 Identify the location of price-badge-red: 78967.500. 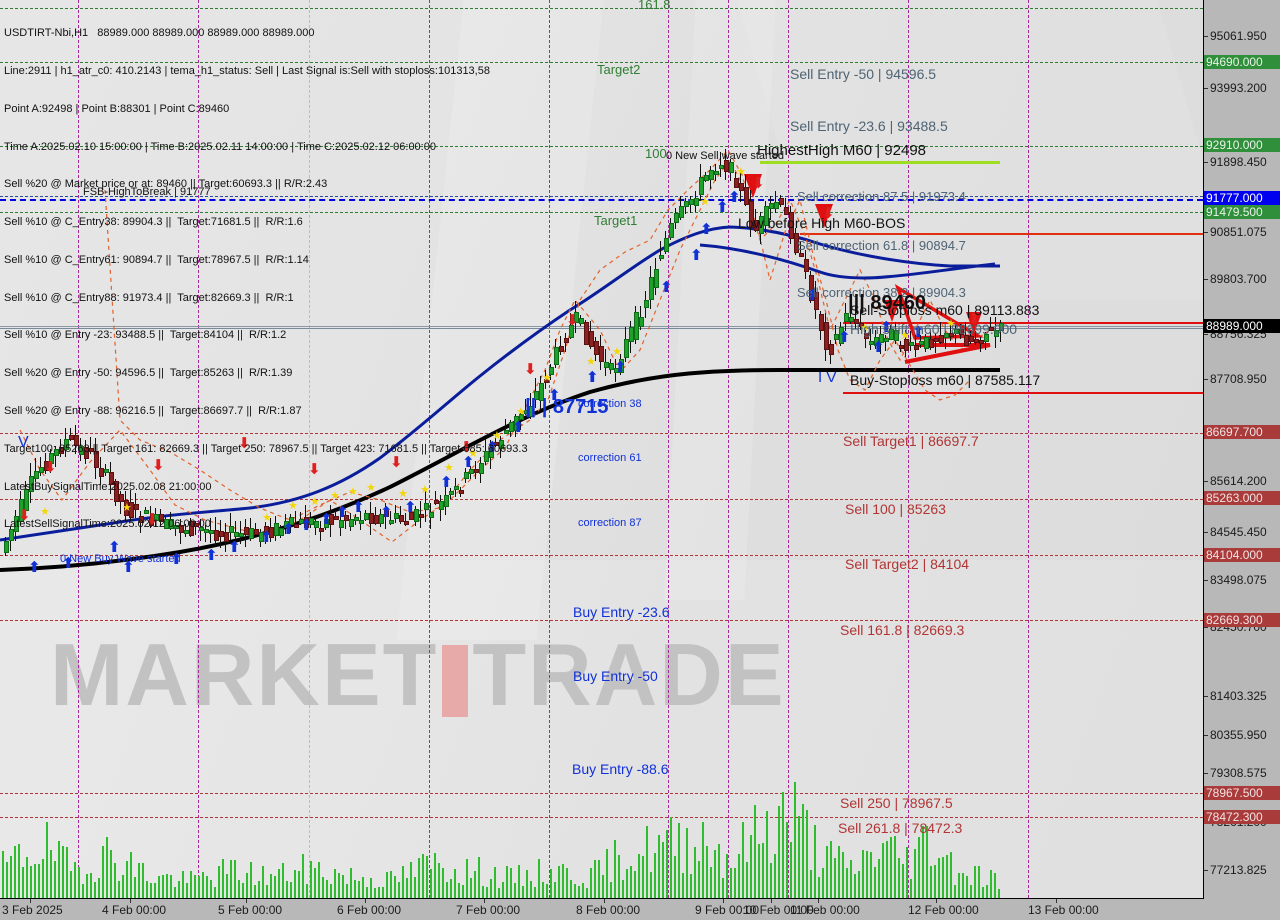
(1242, 793).